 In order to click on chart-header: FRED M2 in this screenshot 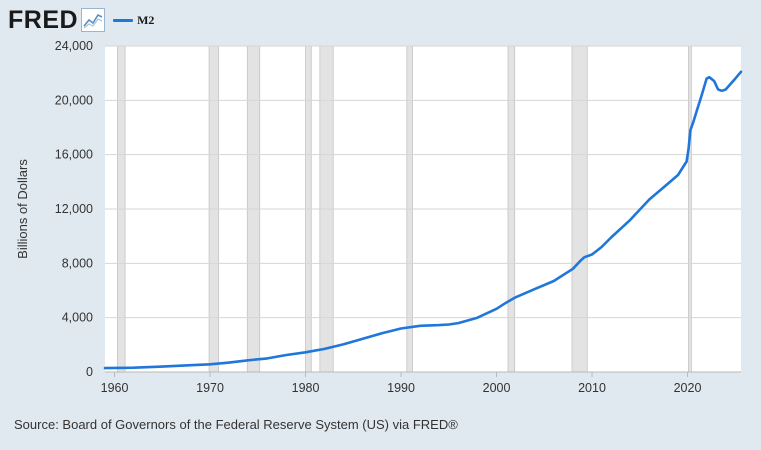, I will do `click(81, 20)`.